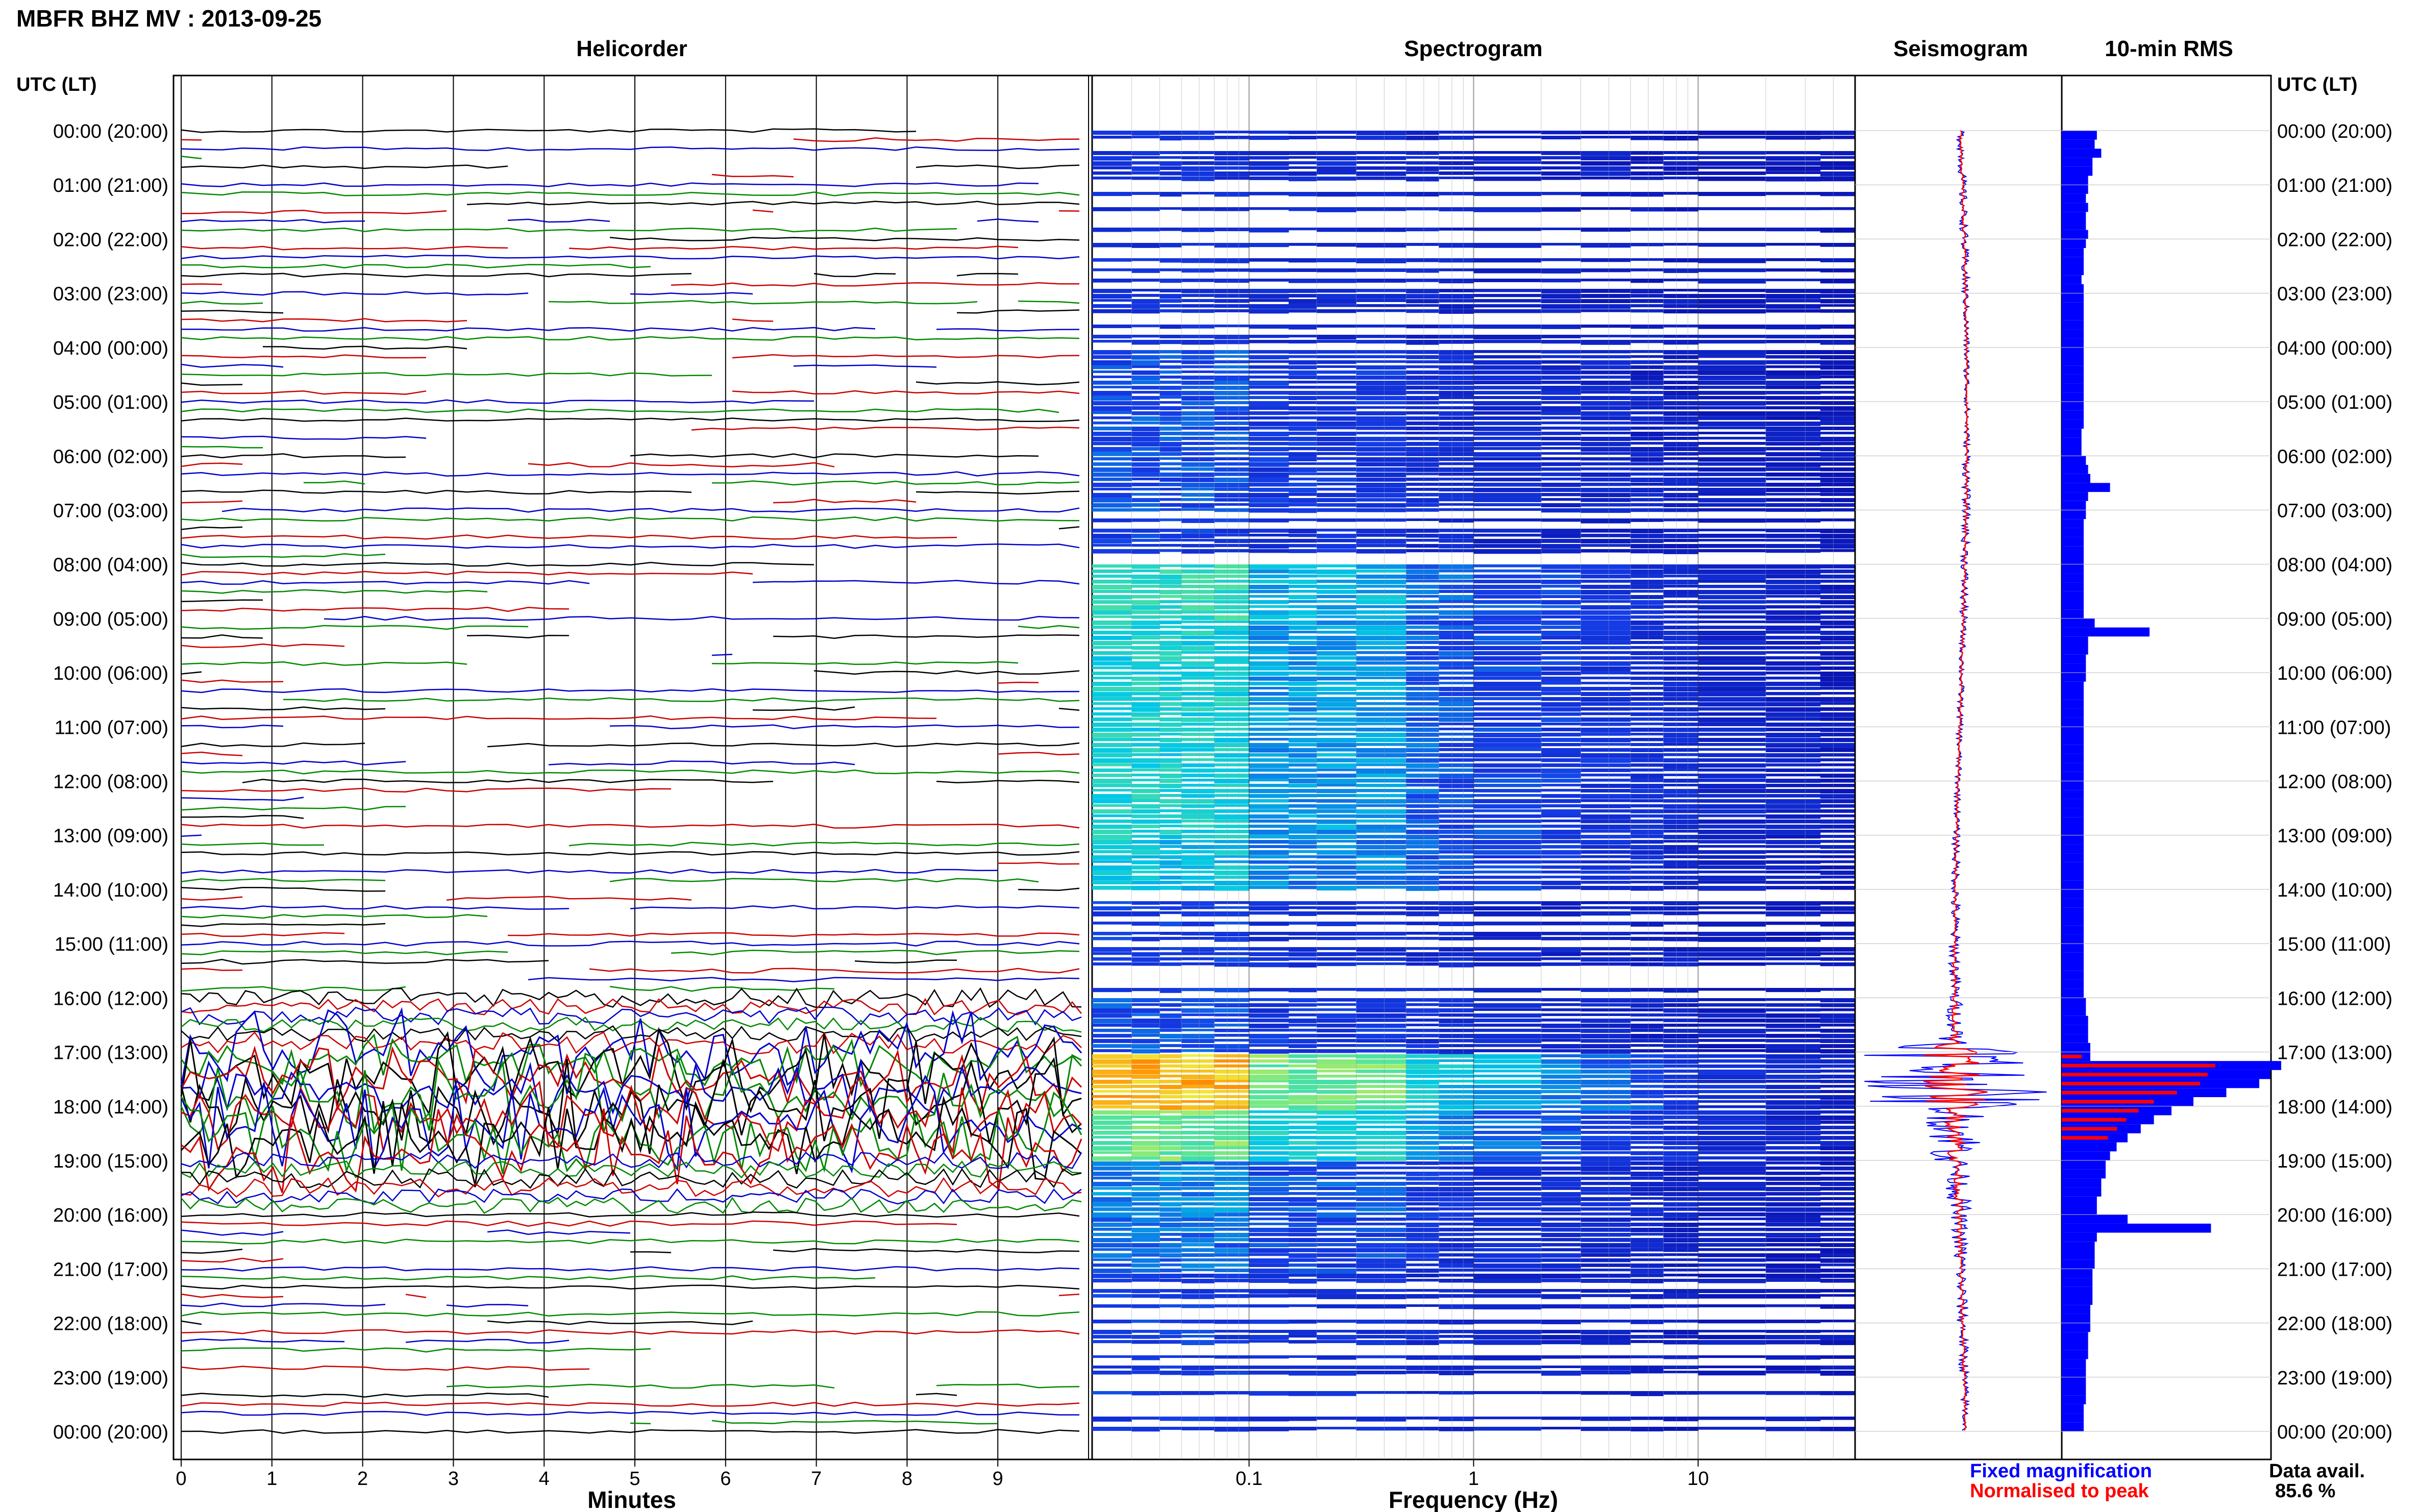 Image resolution: width=2419 pixels, height=1512 pixels. What do you see at coordinates (110, 294) in the screenshot?
I see `time-label-left: 03:00 (23:00)` at bounding box center [110, 294].